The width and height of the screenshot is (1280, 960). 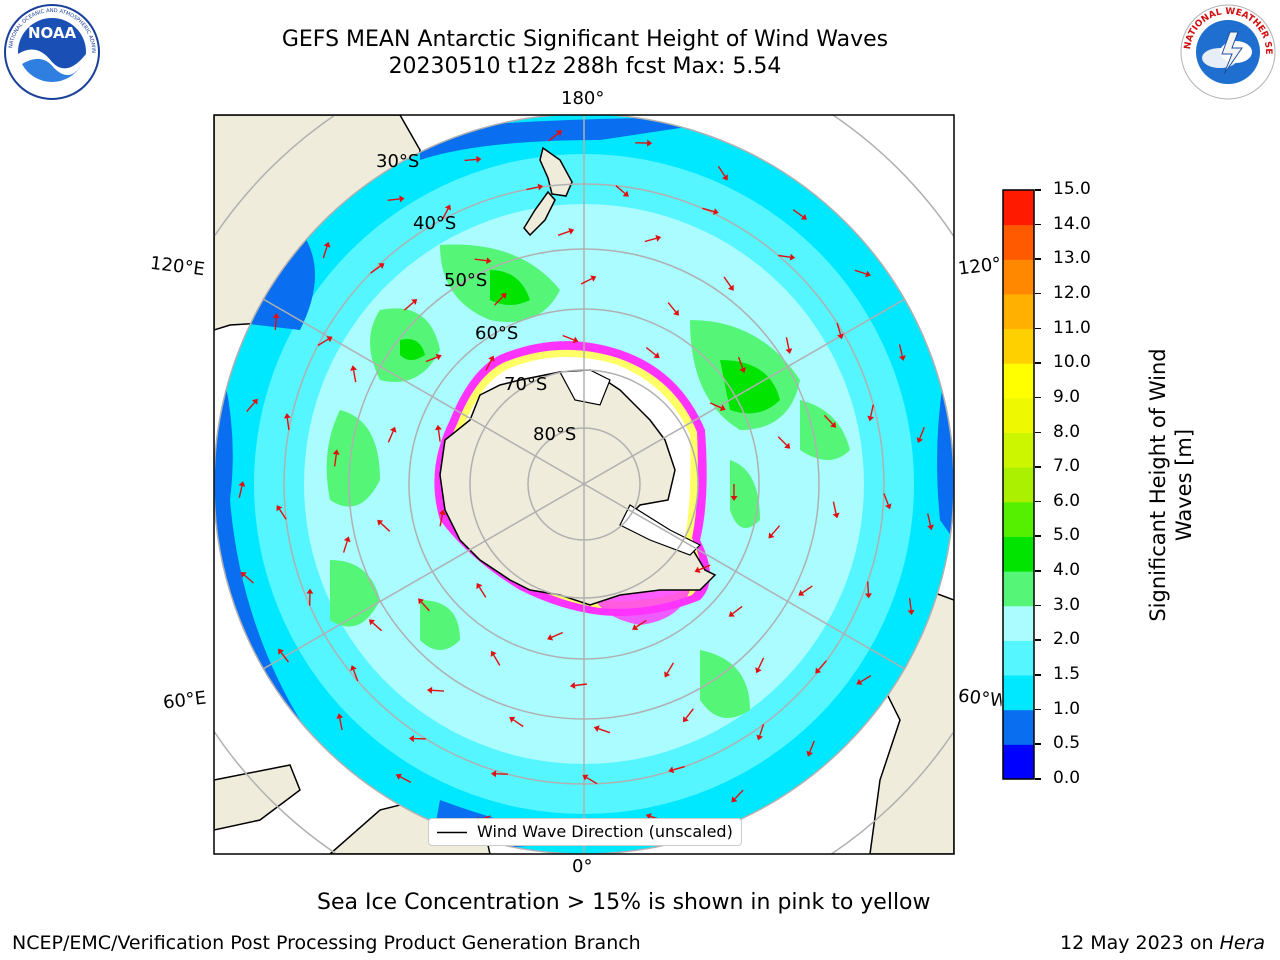 I want to click on footer-date: 12 May 2023 on Hera, so click(x=1163, y=943).